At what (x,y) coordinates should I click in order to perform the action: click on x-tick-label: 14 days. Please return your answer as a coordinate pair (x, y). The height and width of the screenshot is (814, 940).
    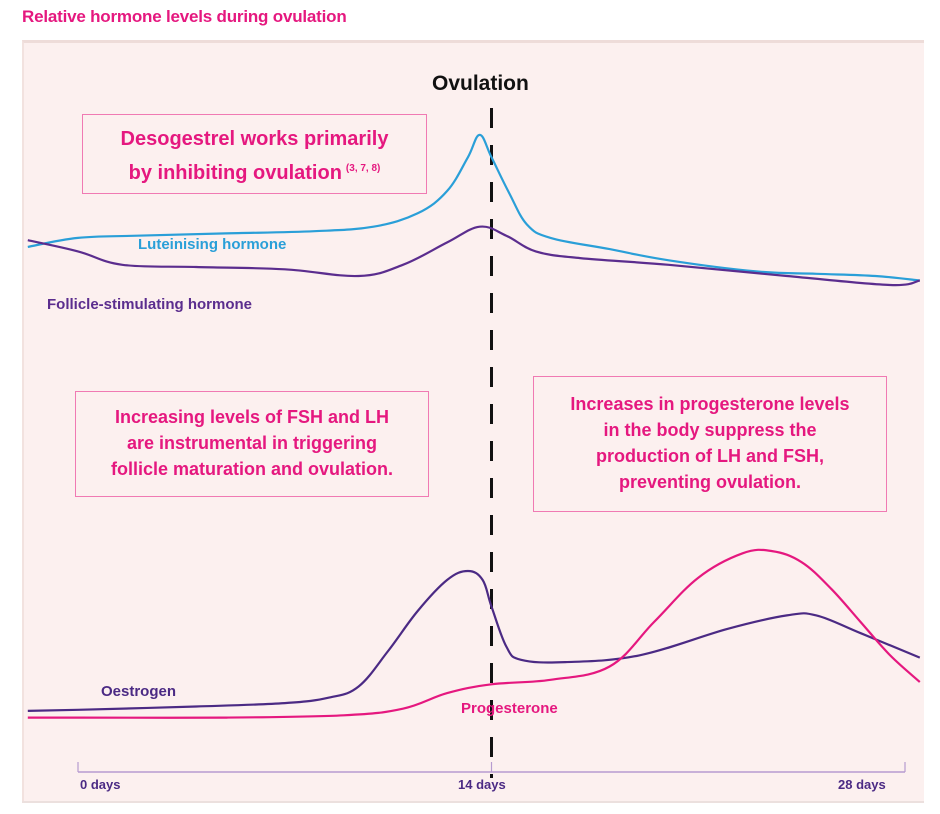
    Looking at the image, I should click on (482, 784).